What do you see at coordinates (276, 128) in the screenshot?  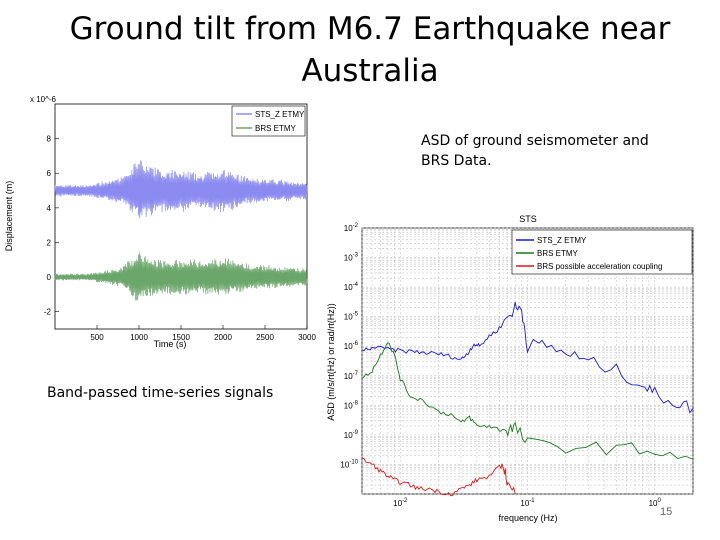 I see `legend-label-brs: BRS ETMY` at bounding box center [276, 128].